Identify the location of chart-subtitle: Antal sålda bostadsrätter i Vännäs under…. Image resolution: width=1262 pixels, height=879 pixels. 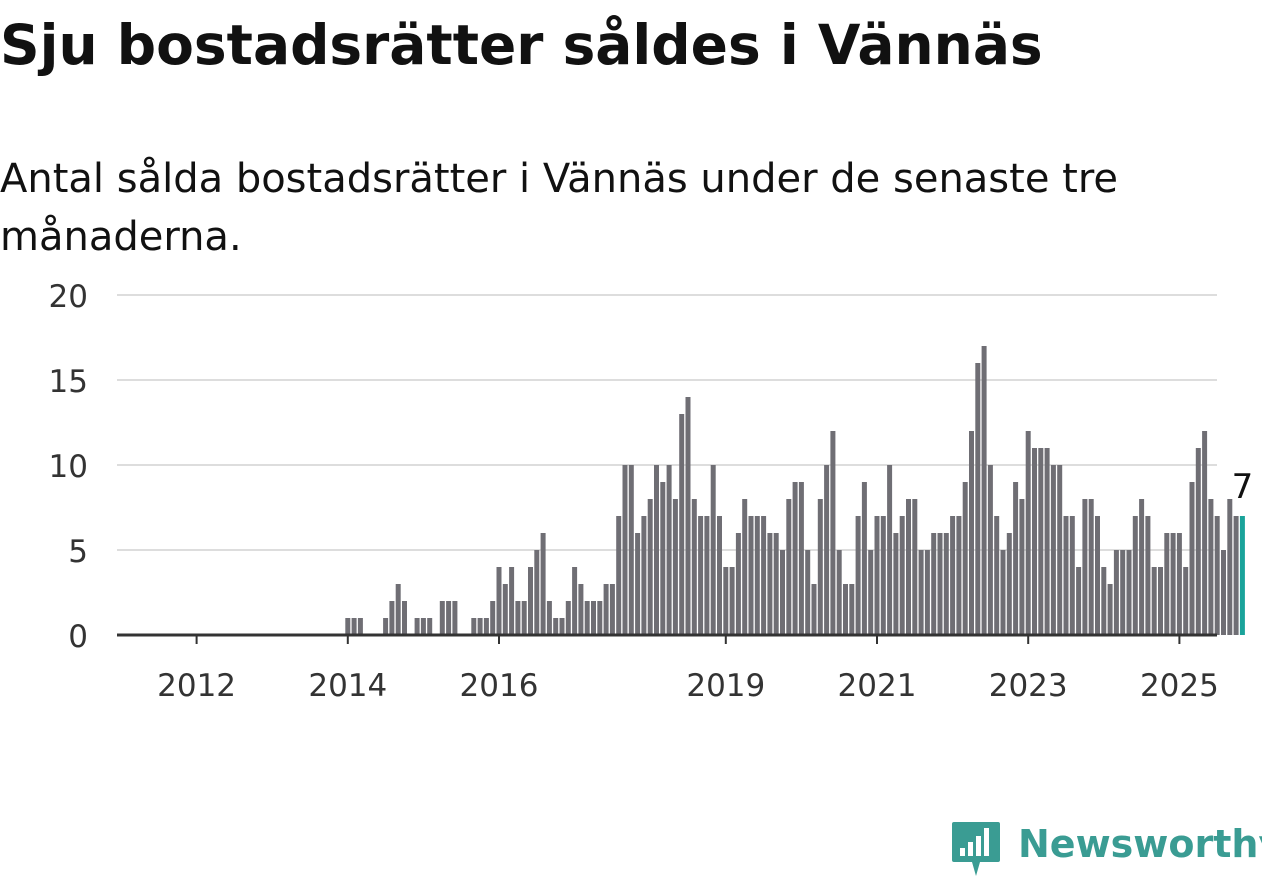
(559, 208).